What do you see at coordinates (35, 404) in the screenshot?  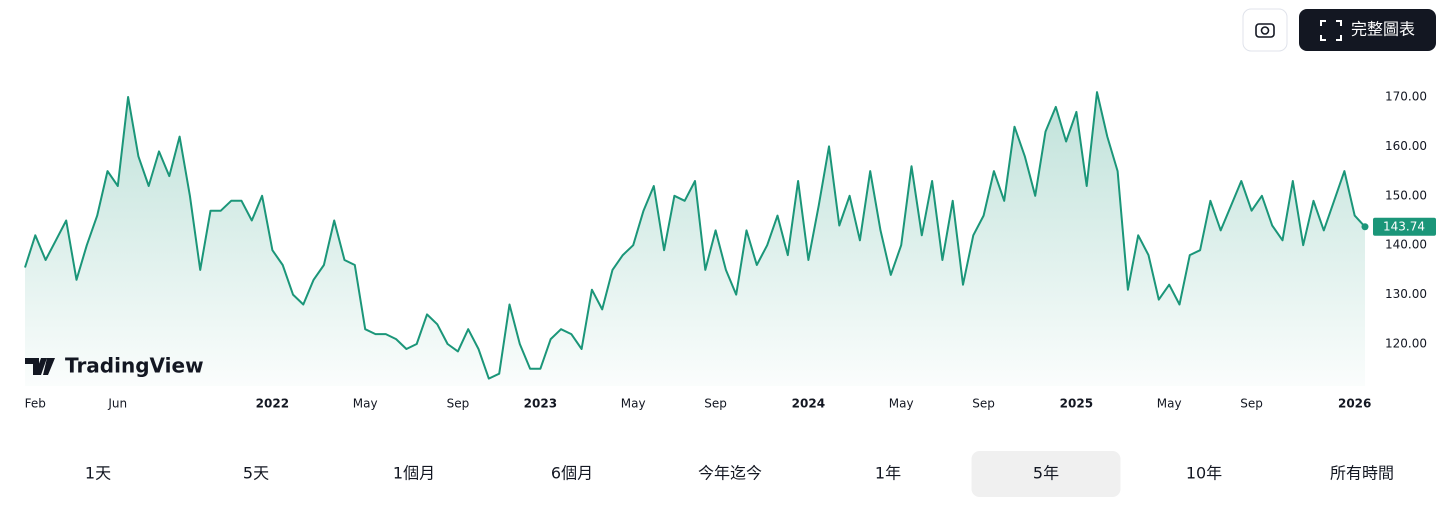 I see `x-tick-label: Feb` at bounding box center [35, 404].